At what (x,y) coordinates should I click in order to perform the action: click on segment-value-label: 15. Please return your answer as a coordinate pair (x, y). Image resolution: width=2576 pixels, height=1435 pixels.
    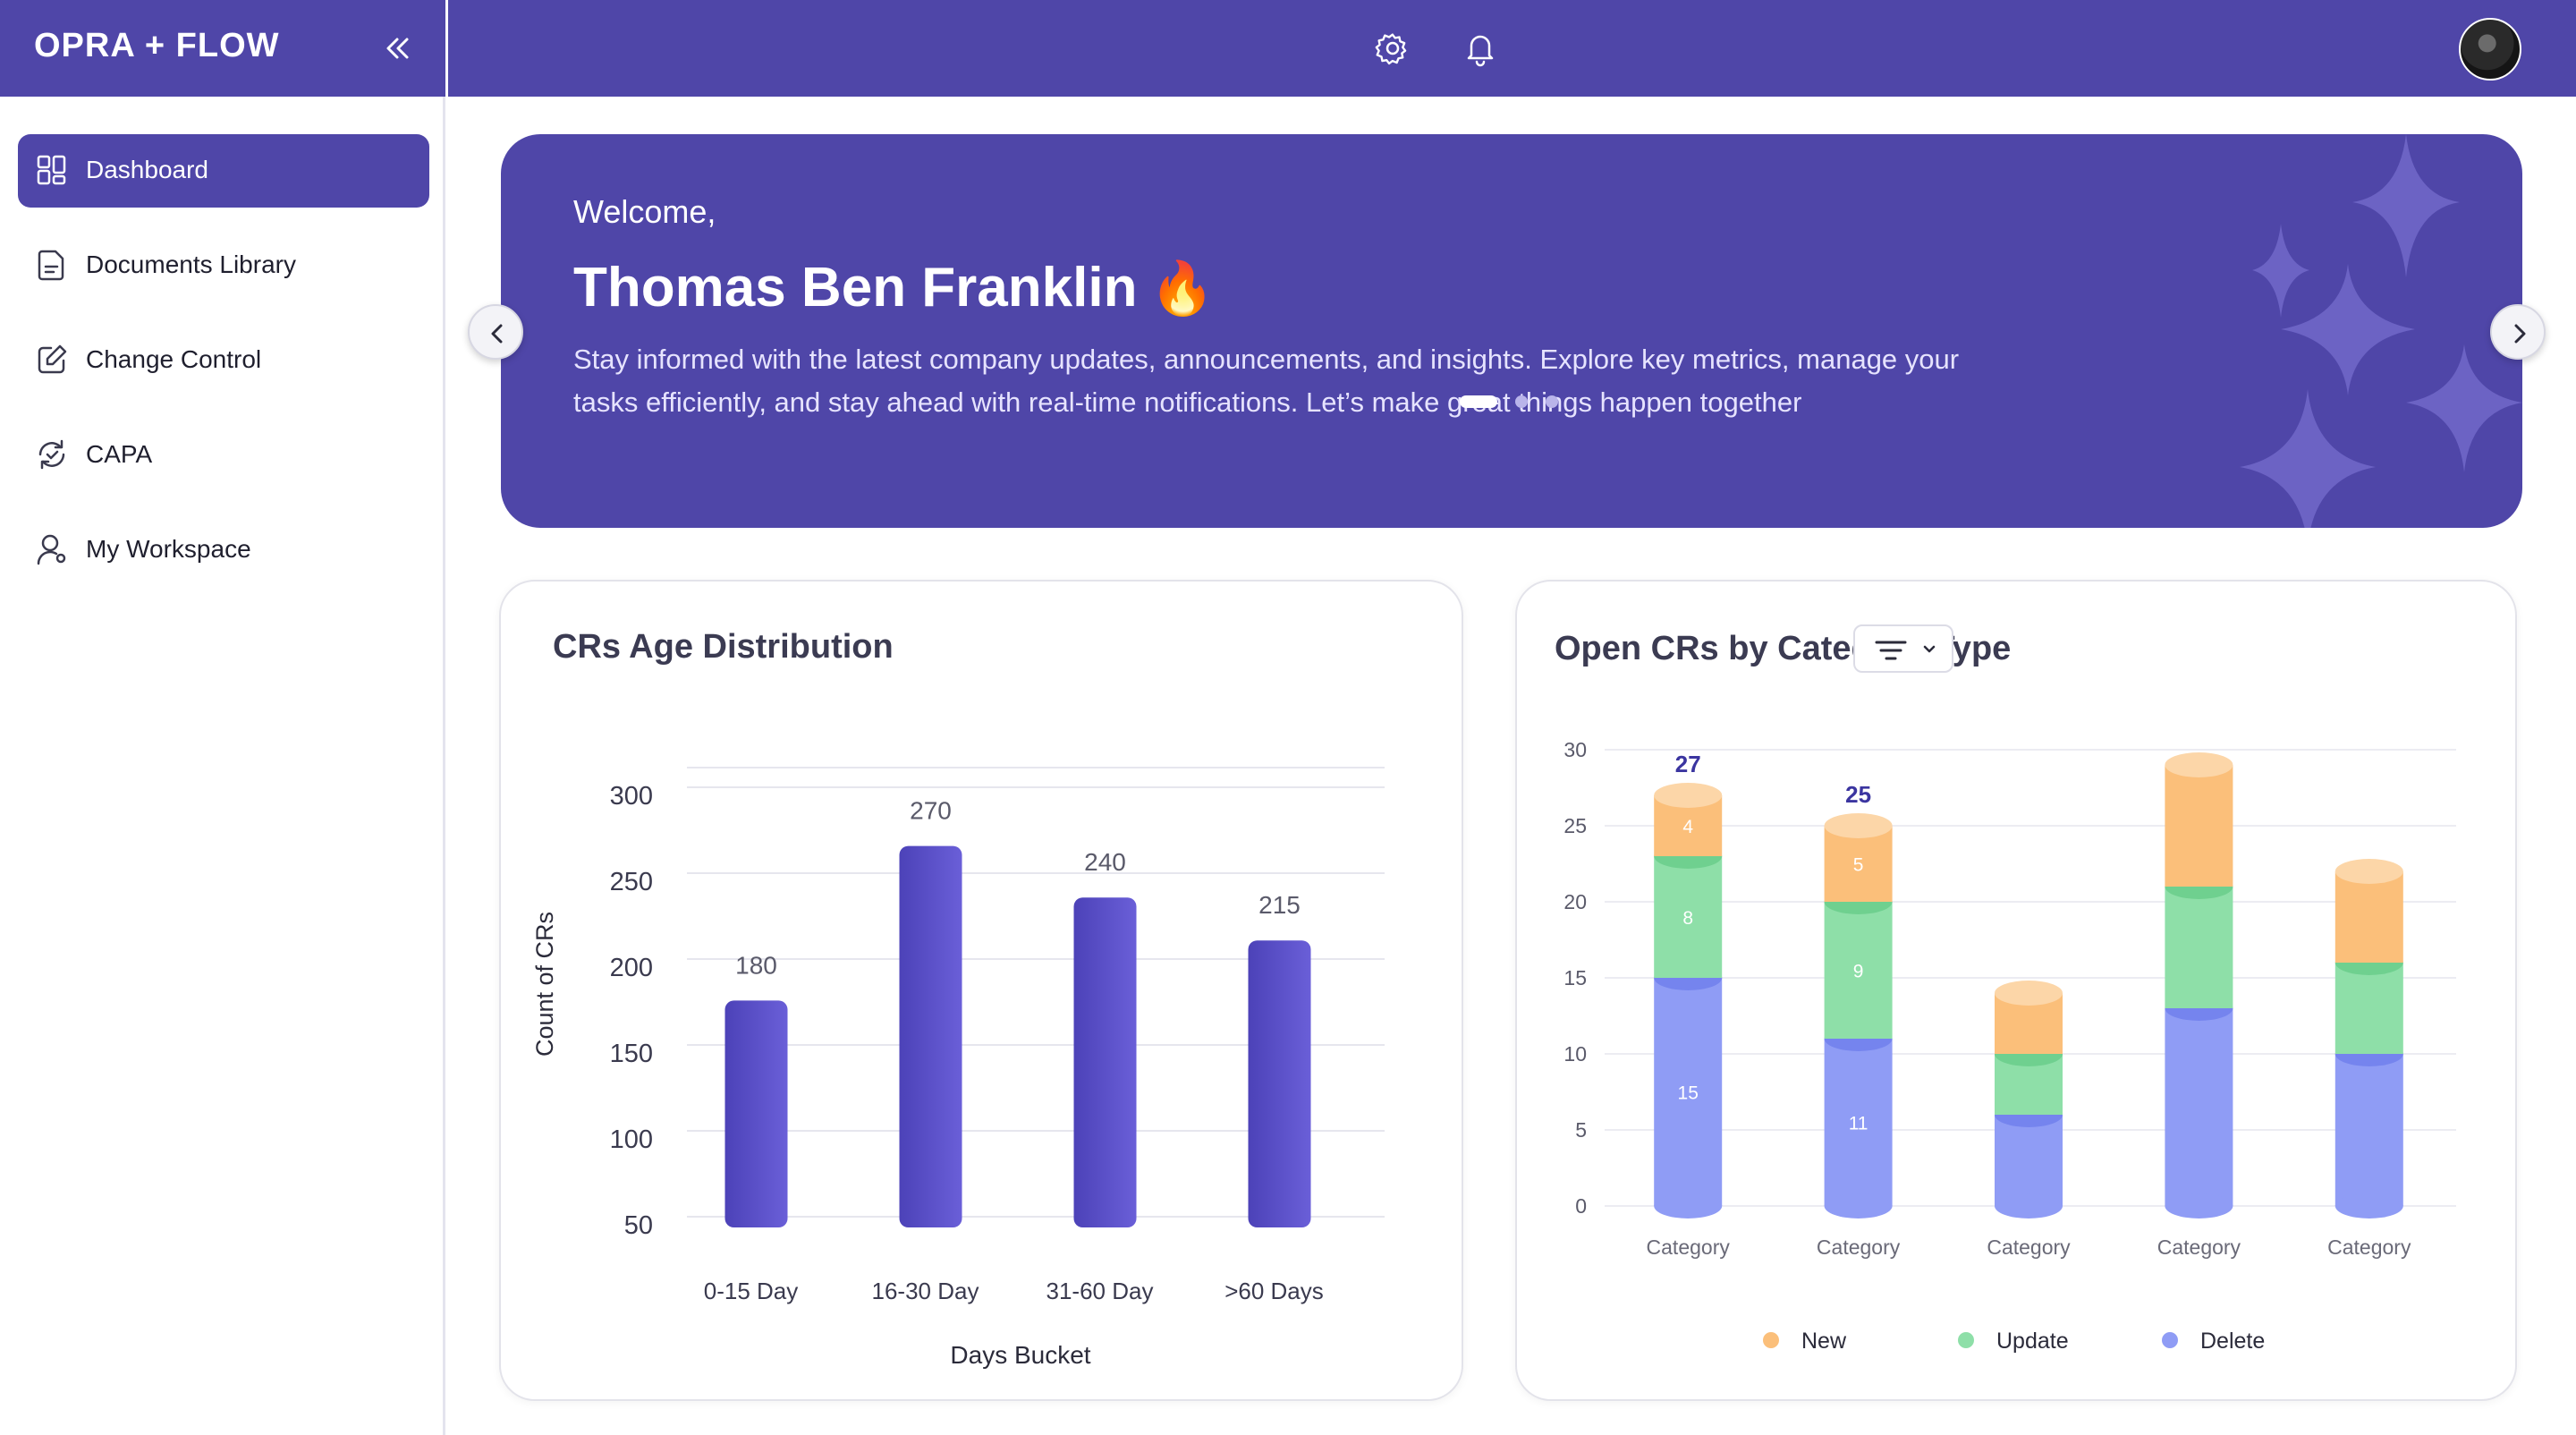
    Looking at the image, I should click on (1688, 1093).